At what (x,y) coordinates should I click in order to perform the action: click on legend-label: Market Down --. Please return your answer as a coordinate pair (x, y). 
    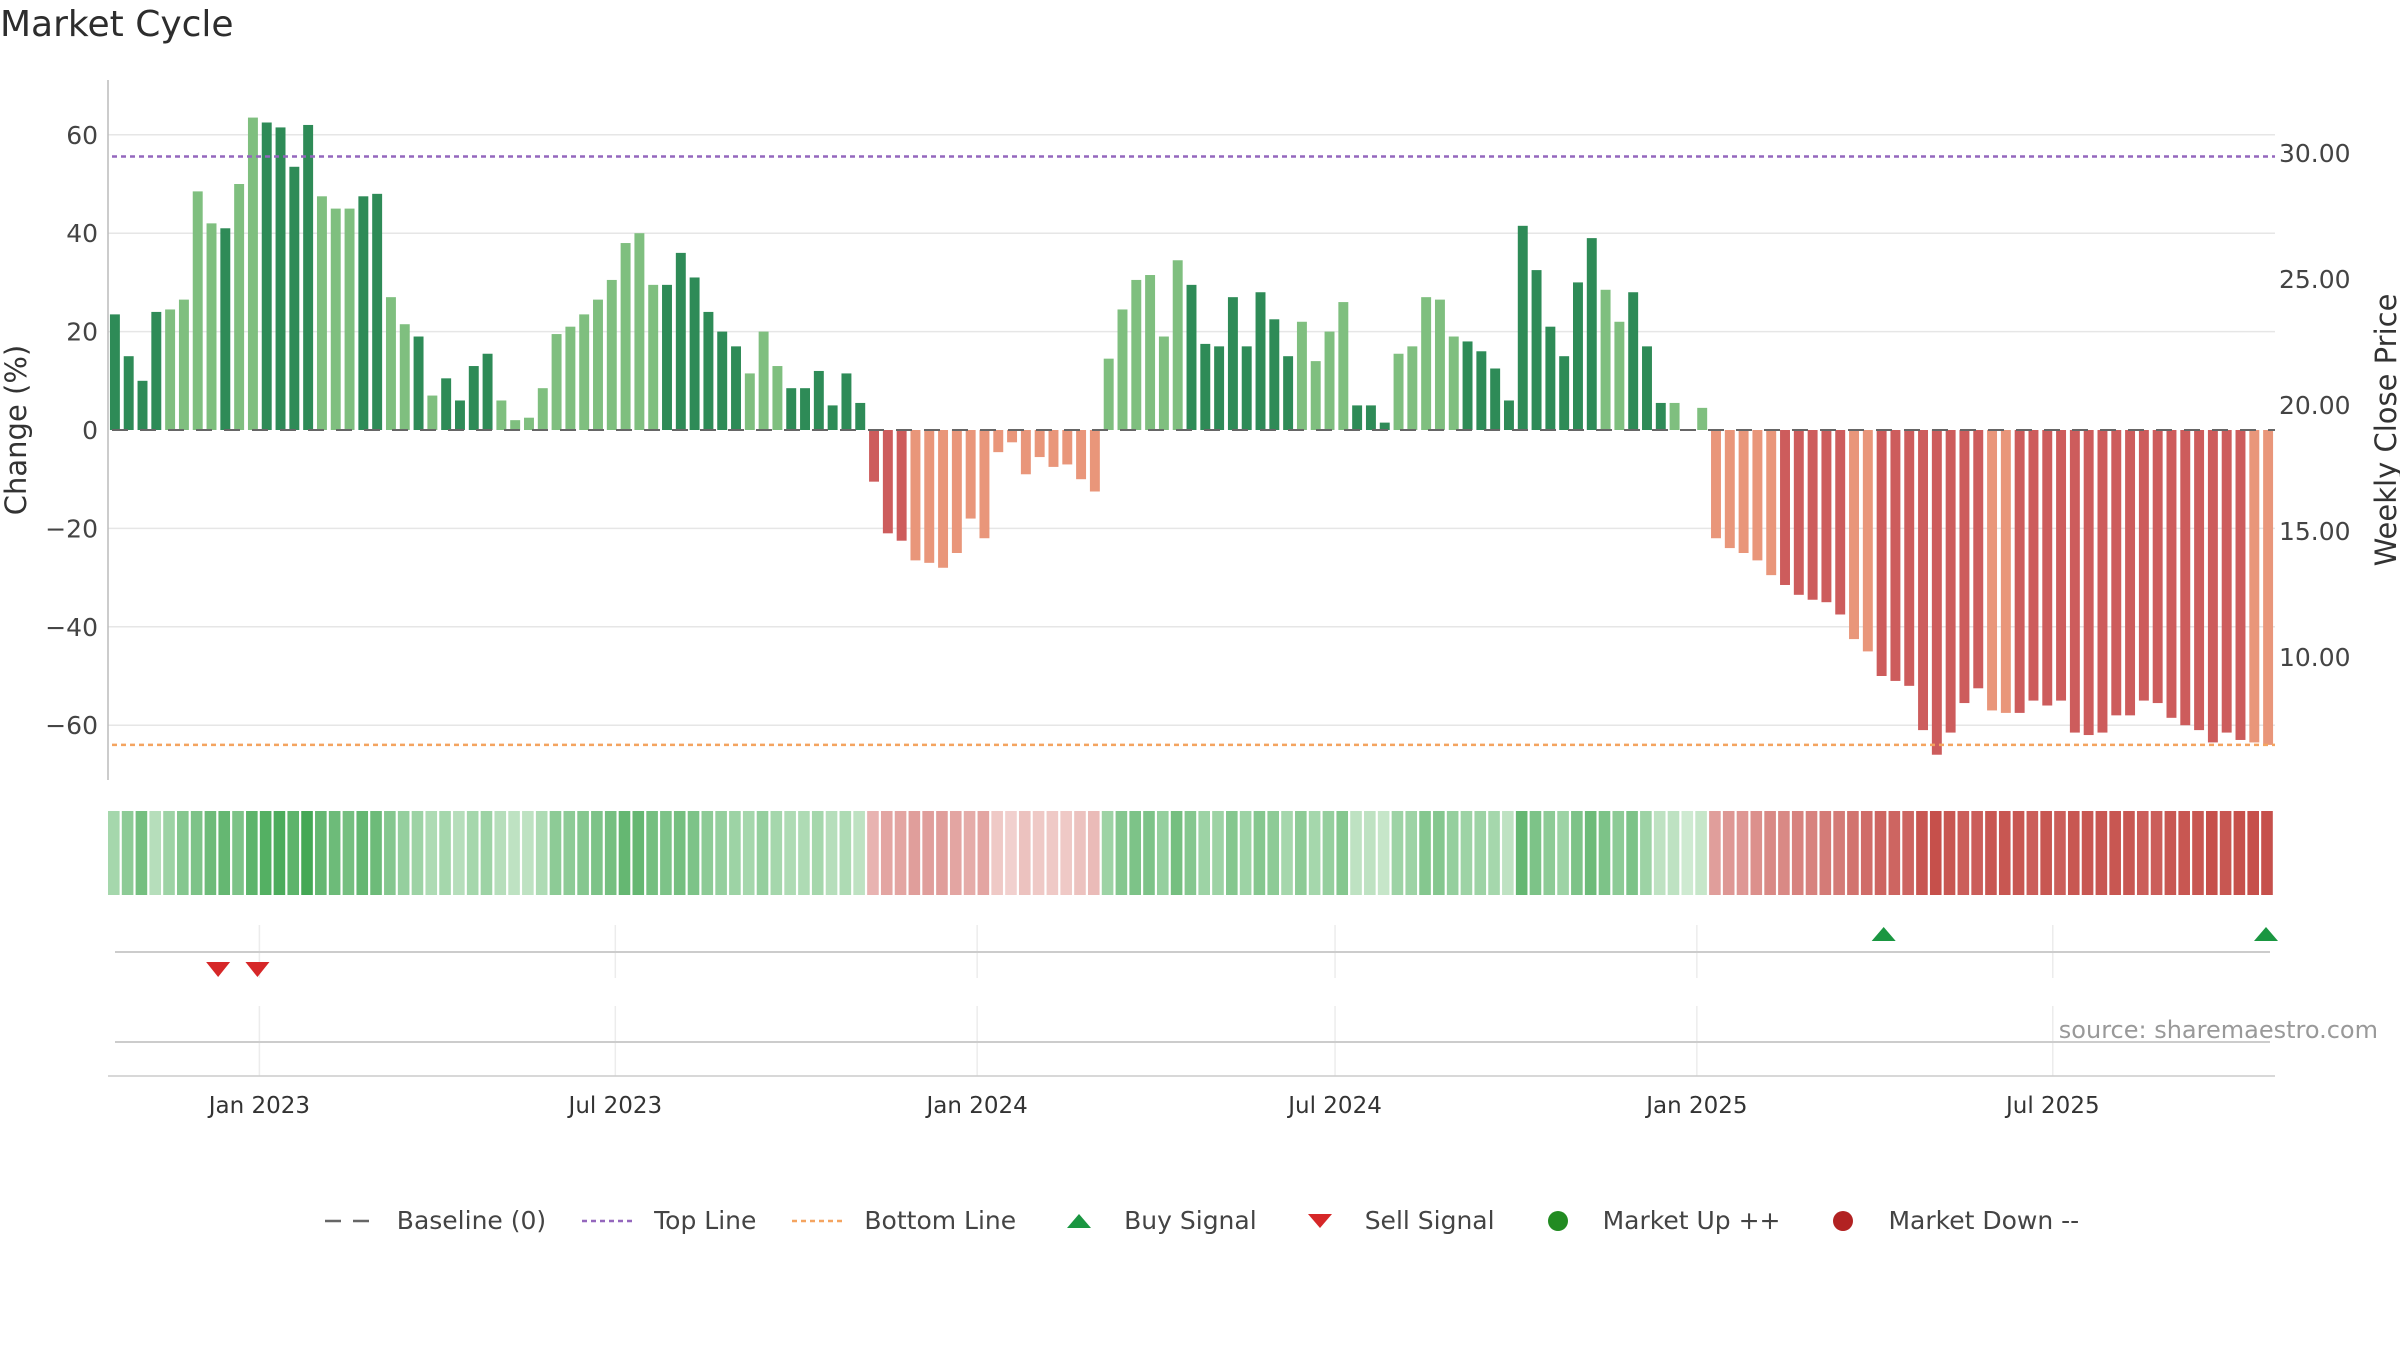
    Looking at the image, I should click on (1984, 1220).